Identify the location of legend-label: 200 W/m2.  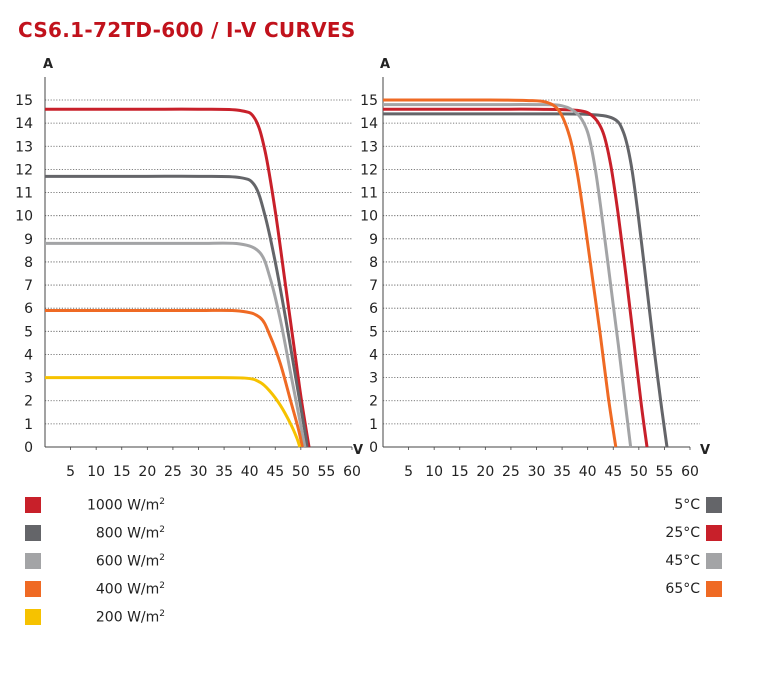
(130, 617).